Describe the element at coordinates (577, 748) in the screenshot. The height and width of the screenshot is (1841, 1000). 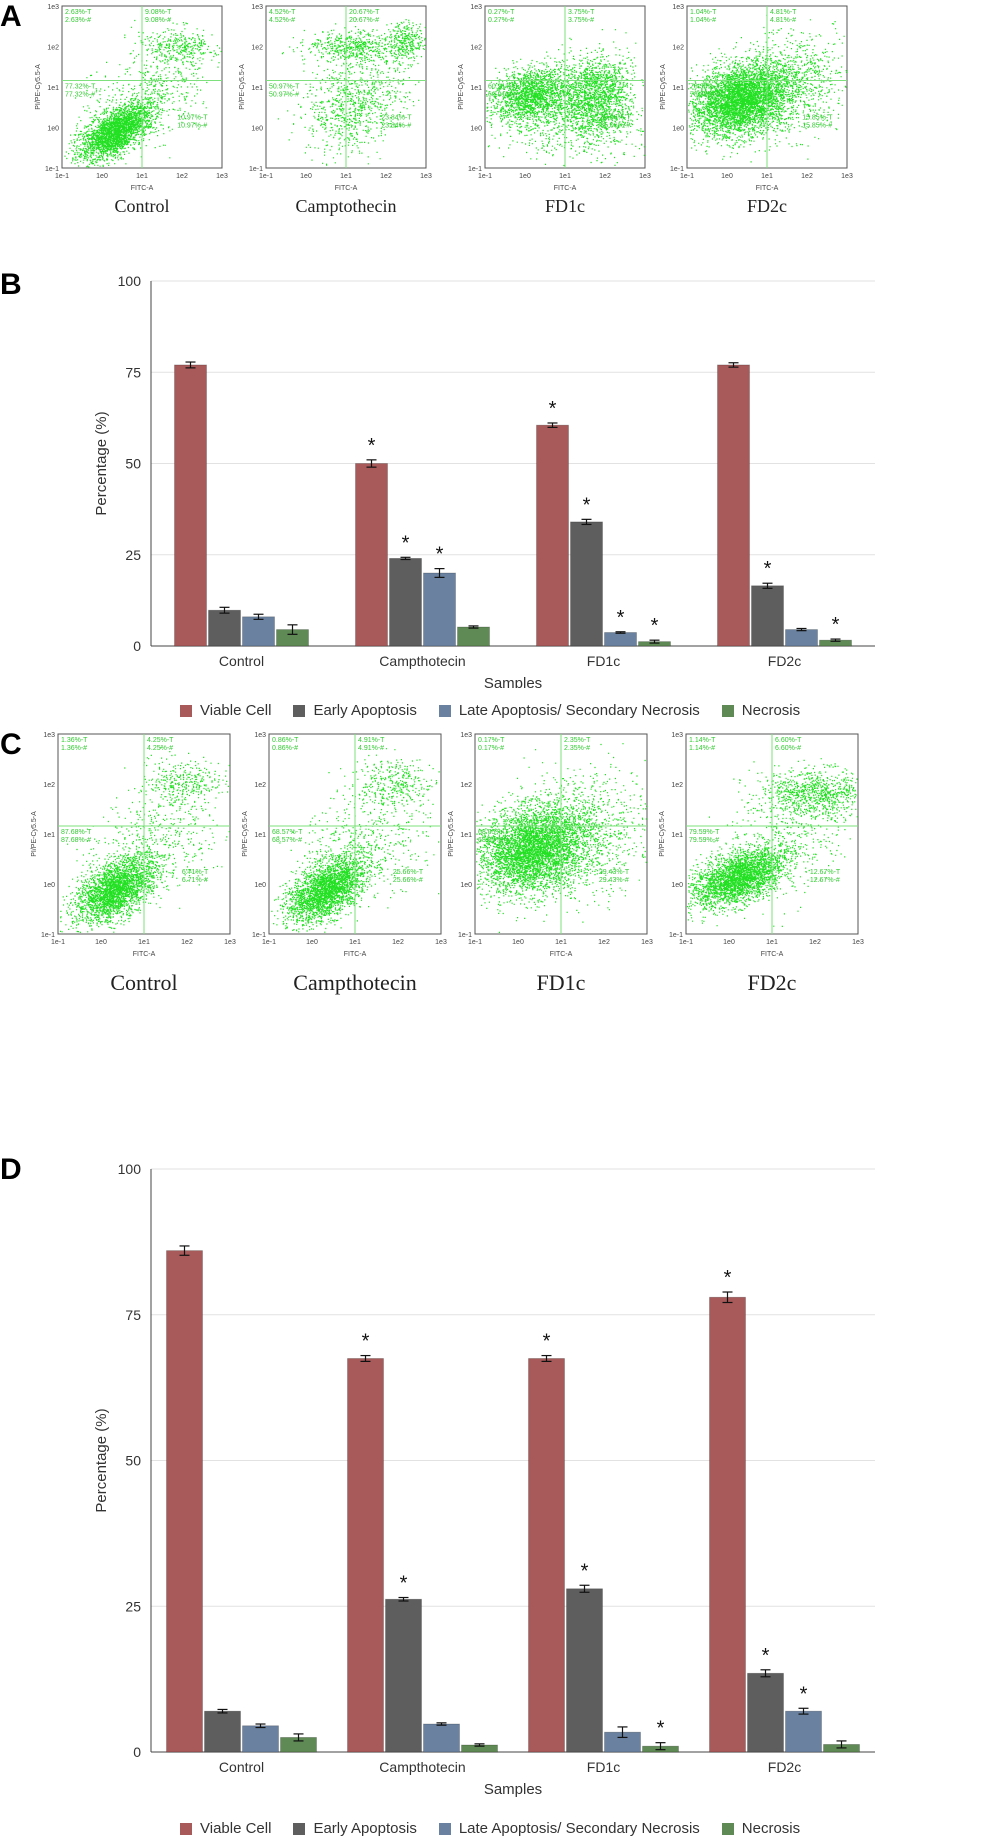
I see `quadrant-ur-text: 2.35%-#` at that location.